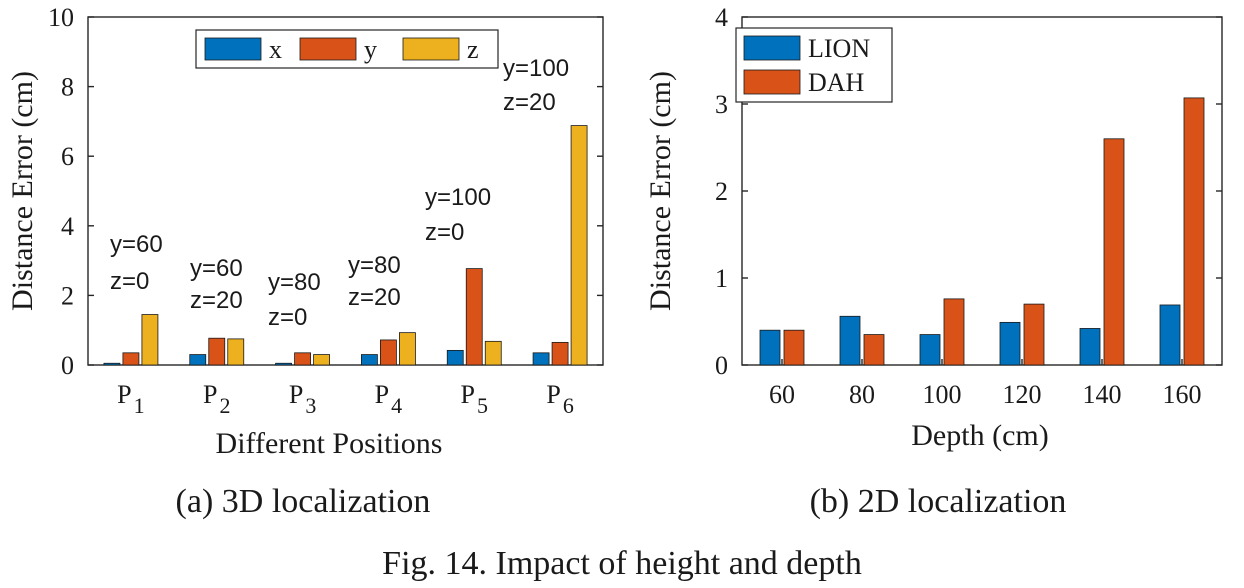  Describe the element at coordinates (721, 191) in the screenshot. I see `chart-b-ytick-label: 2` at that location.